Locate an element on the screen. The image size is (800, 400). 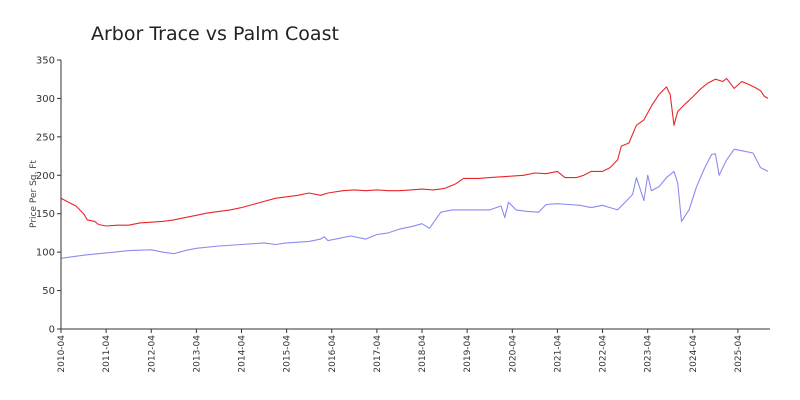
x-tick-label: 2021-04 is located at coordinates (558, 354).